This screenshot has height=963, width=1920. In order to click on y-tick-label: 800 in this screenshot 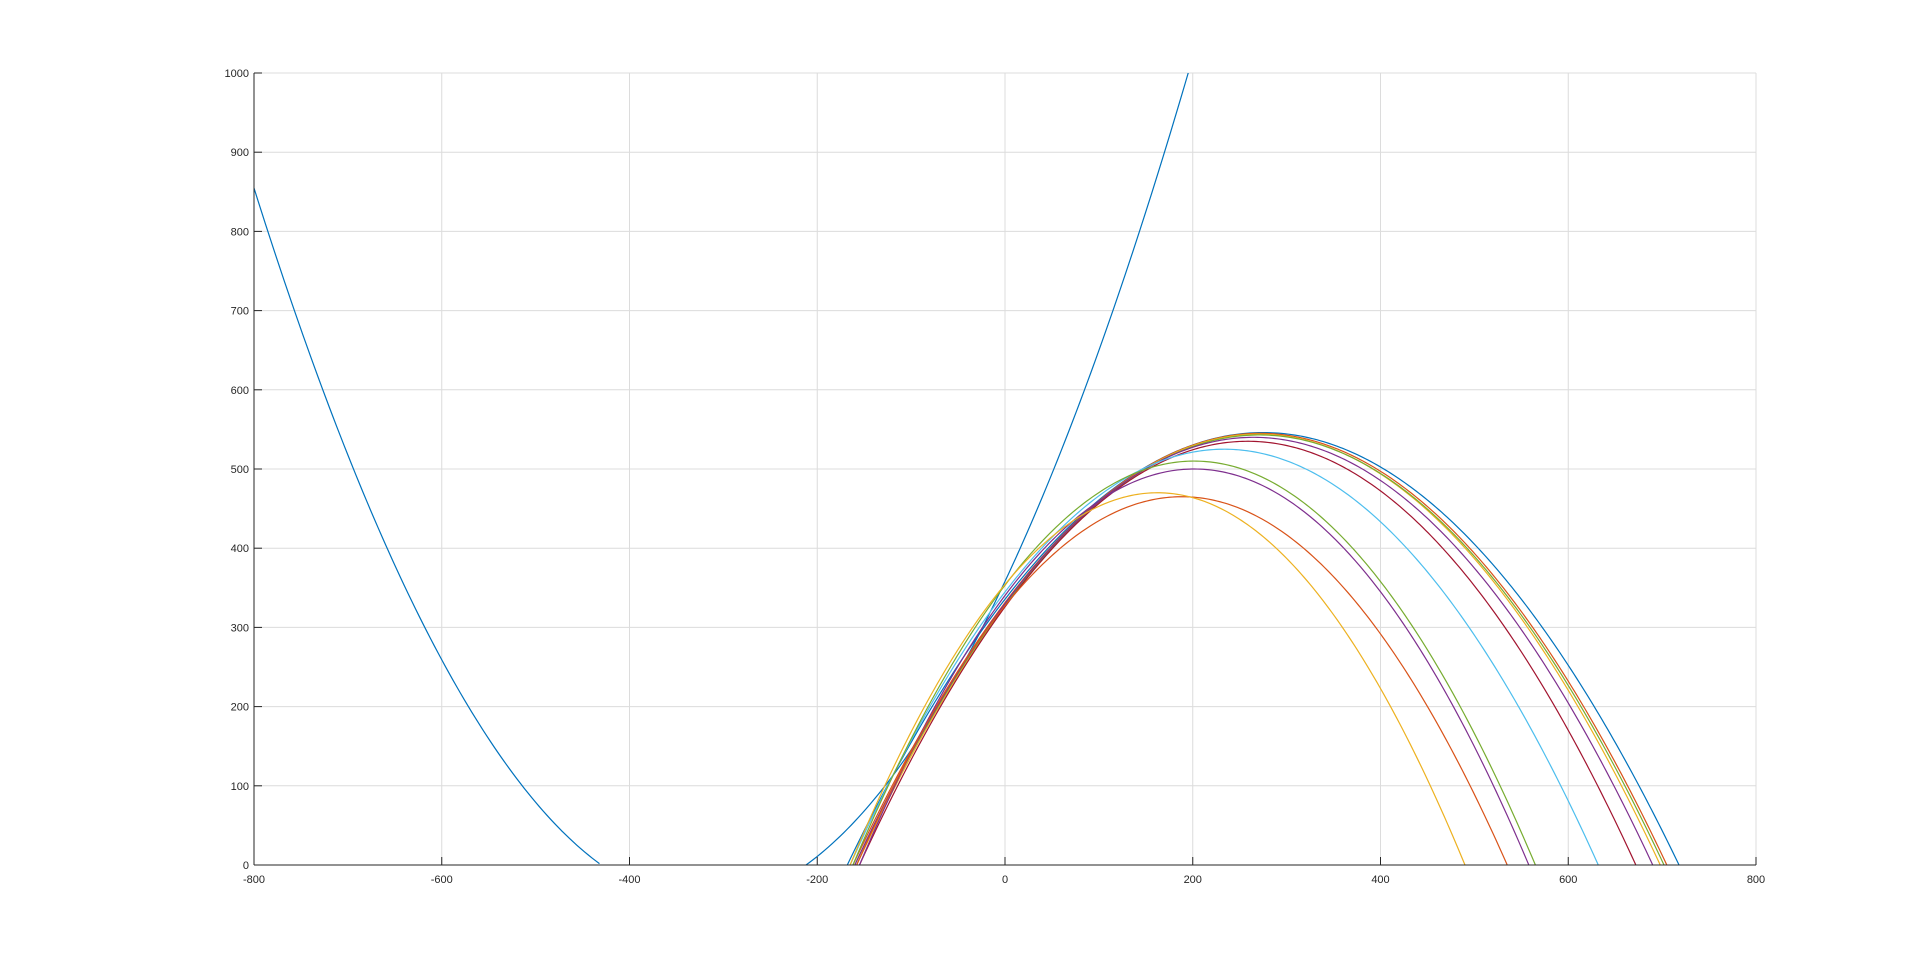, I will do `click(240, 232)`.